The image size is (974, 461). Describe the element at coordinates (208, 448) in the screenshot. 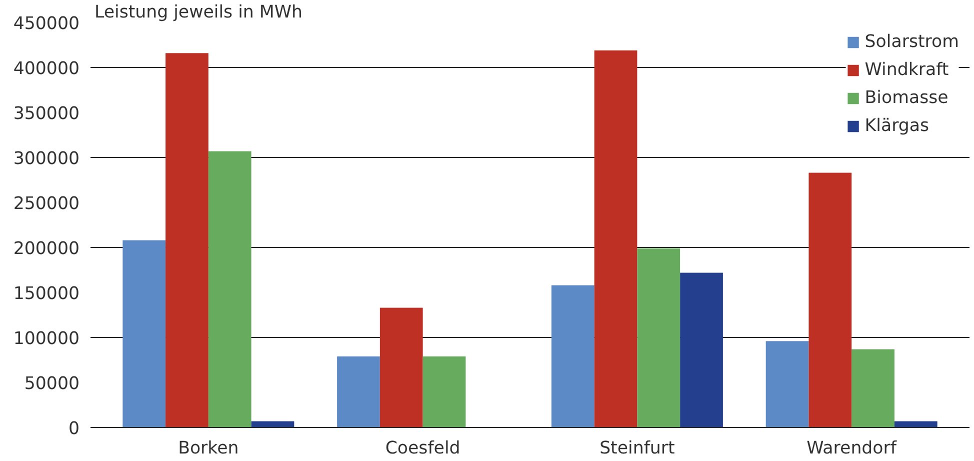

I see `x-tick-label: Borken` at that location.